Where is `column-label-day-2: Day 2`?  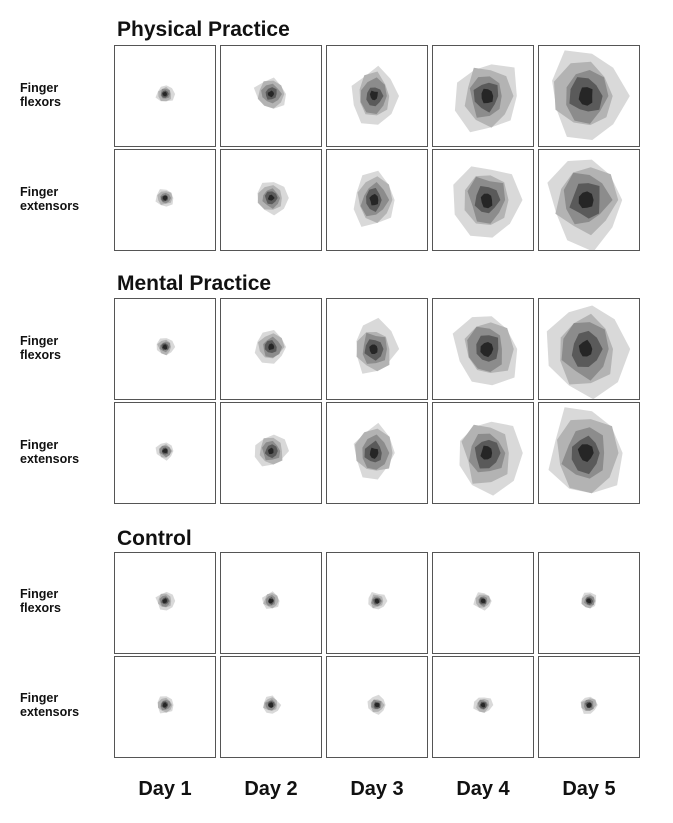 column-label-day-2: Day 2 is located at coordinates (271, 789).